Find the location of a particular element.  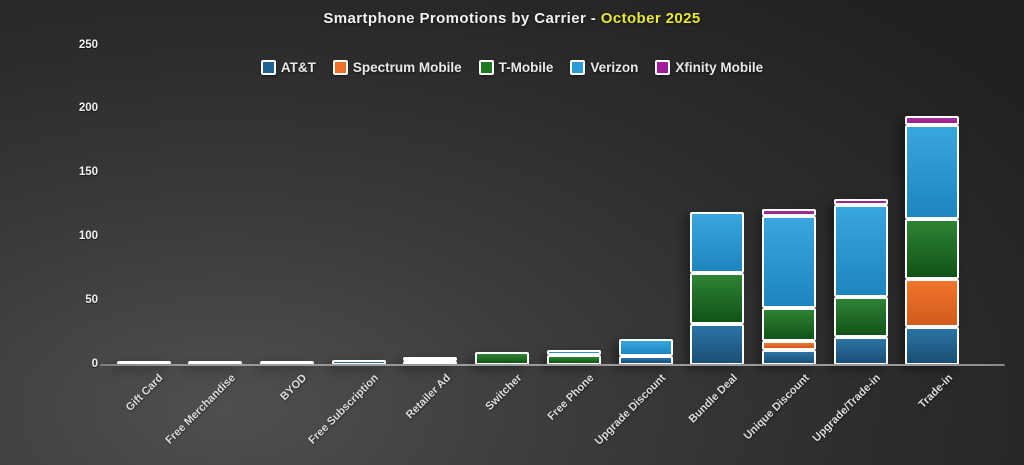

legend-item-2: T-Mobile is located at coordinates (516, 67).